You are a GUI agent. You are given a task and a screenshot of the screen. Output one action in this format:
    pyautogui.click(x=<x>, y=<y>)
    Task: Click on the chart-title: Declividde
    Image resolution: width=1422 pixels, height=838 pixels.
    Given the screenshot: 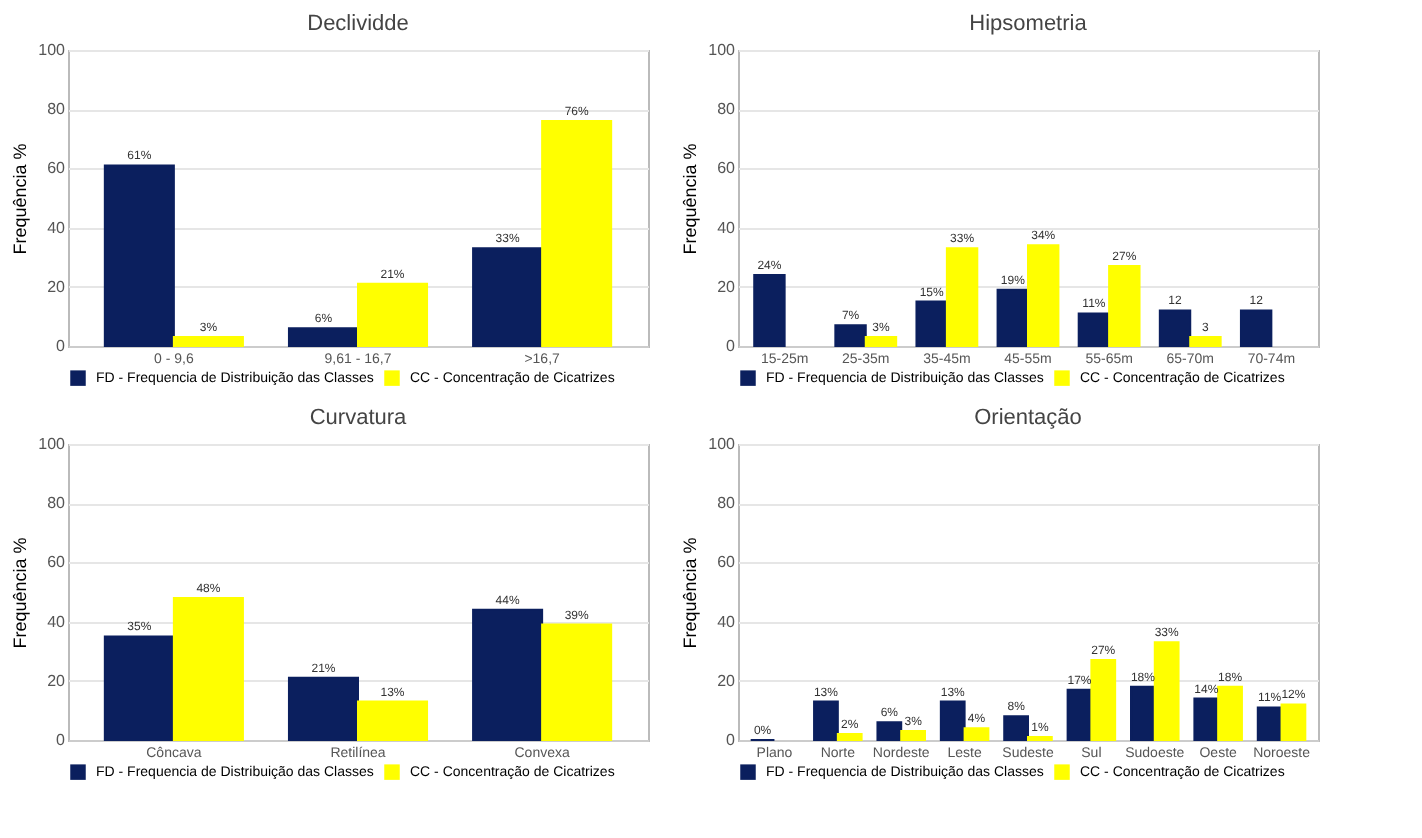 What is the action you would take?
    pyautogui.click(x=358, y=24)
    